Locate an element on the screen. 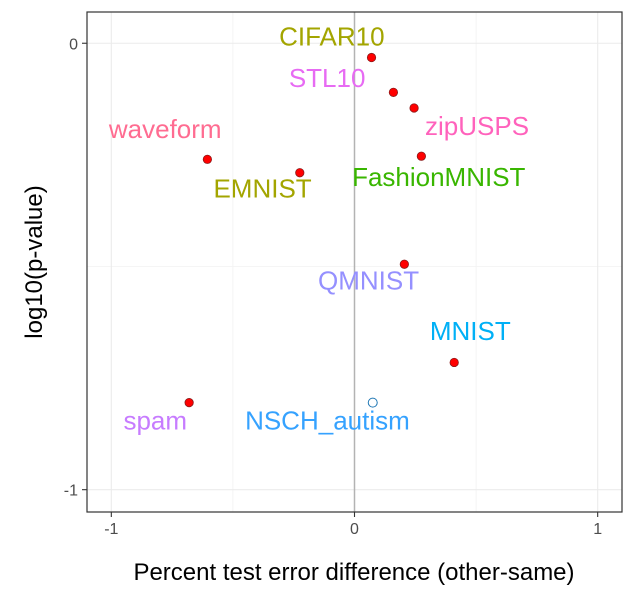 Image resolution: width=640 pixels, height=600 pixels. point-label: NSCH_autism is located at coordinates (327, 420).